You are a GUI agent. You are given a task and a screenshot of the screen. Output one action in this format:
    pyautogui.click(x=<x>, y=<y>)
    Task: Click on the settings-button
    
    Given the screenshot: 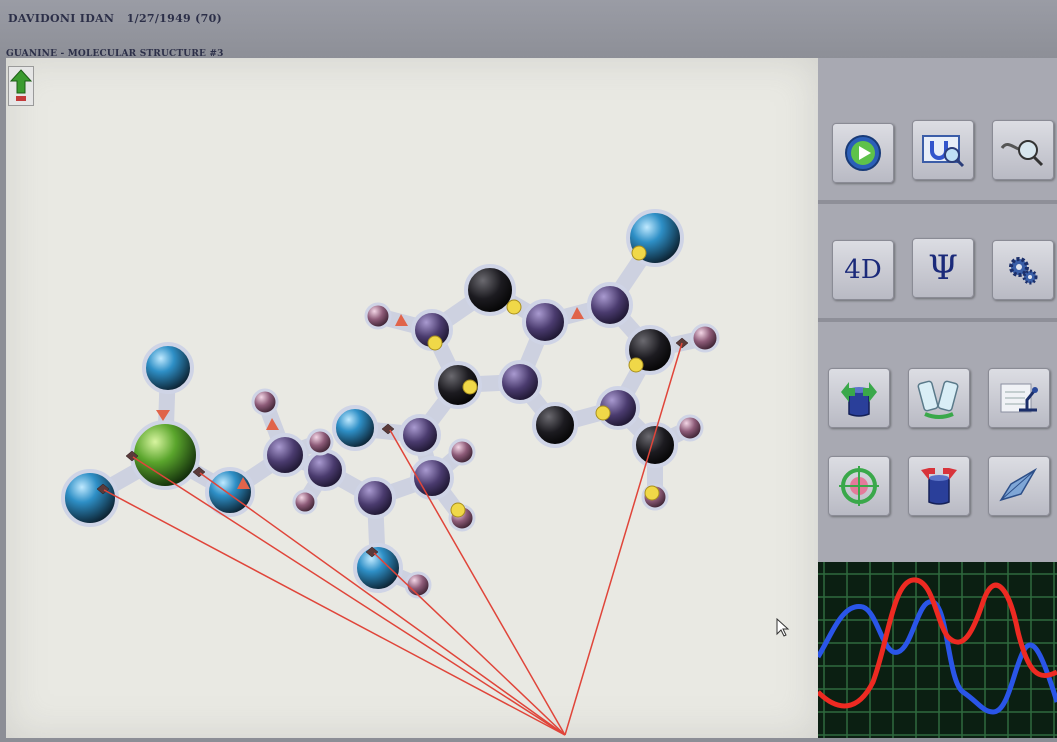 What is the action you would take?
    pyautogui.click(x=1023, y=270)
    